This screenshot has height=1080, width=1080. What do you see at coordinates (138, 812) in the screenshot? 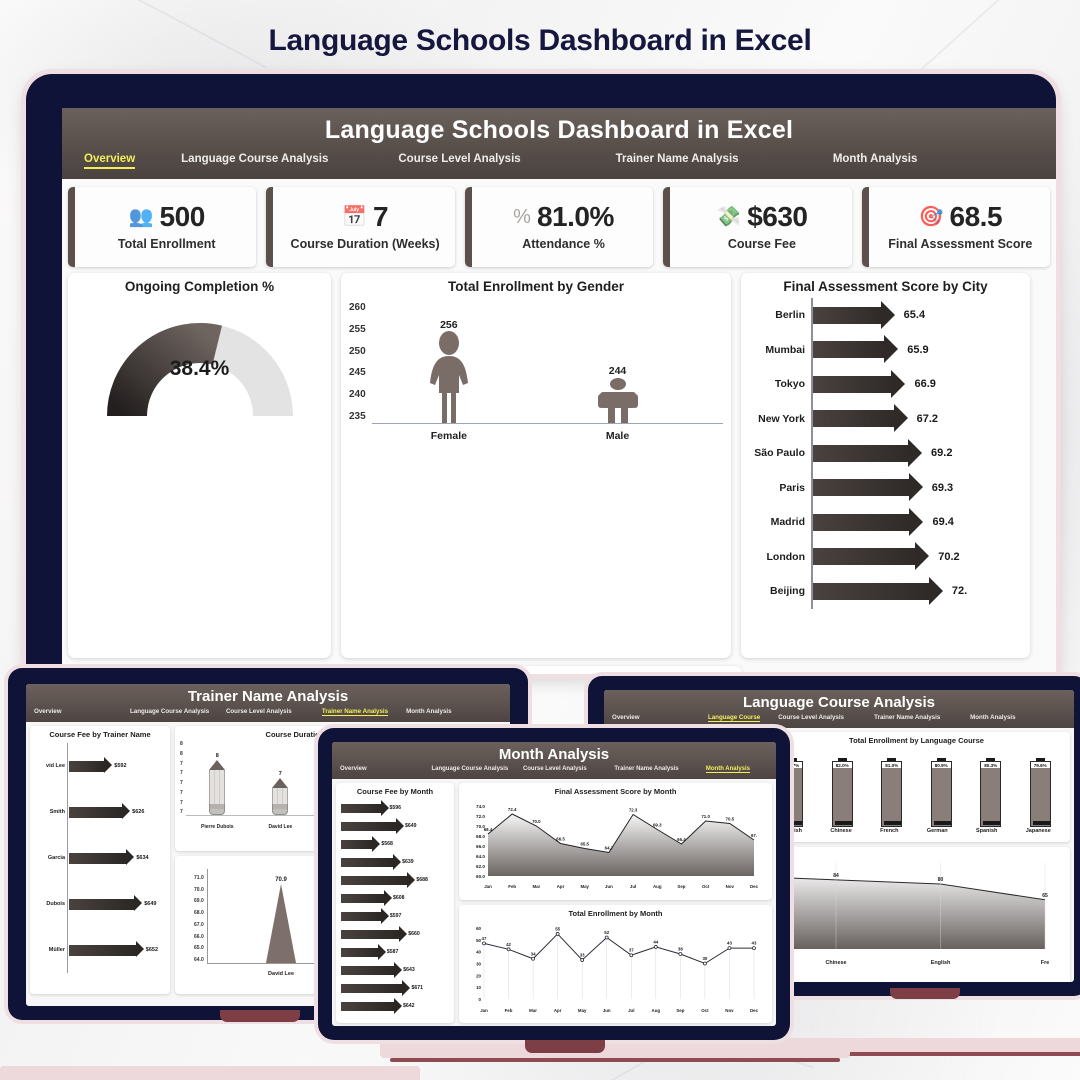
I see `value-label: $626` at bounding box center [138, 812].